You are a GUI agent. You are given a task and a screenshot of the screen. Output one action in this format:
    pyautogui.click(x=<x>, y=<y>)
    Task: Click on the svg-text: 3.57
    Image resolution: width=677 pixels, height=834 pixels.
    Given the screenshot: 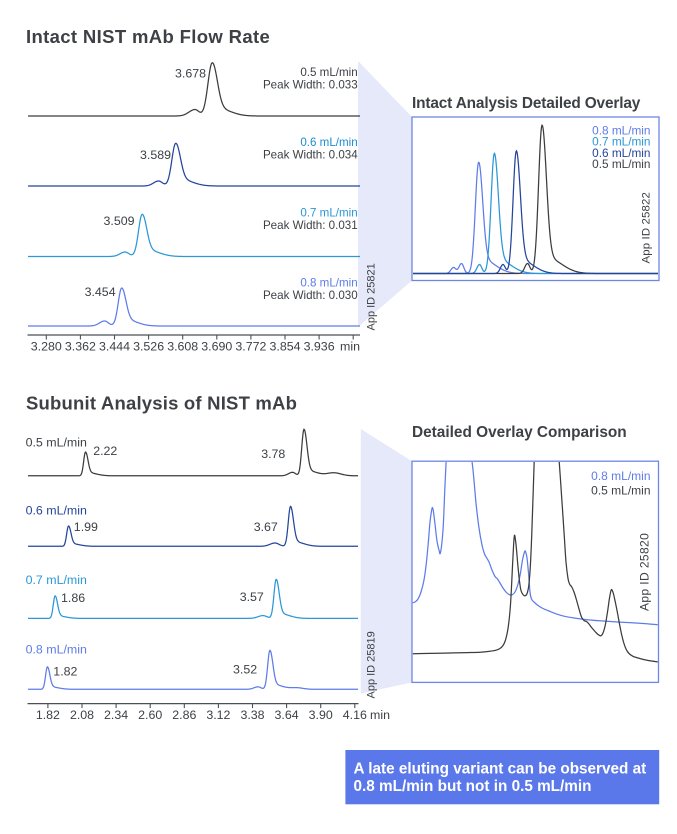 What is the action you would take?
    pyautogui.click(x=252, y=597)
    